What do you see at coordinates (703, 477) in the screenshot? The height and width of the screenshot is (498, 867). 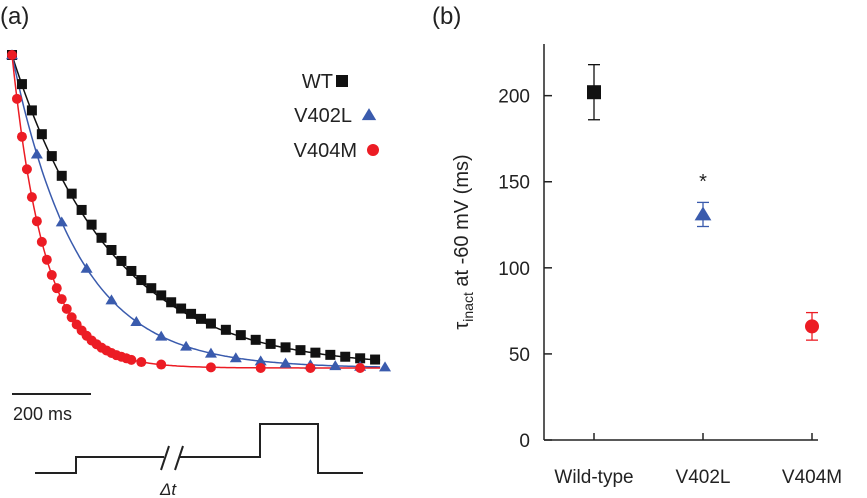 I see `x-tick-label: V402L` at bounding box center [703, 477].